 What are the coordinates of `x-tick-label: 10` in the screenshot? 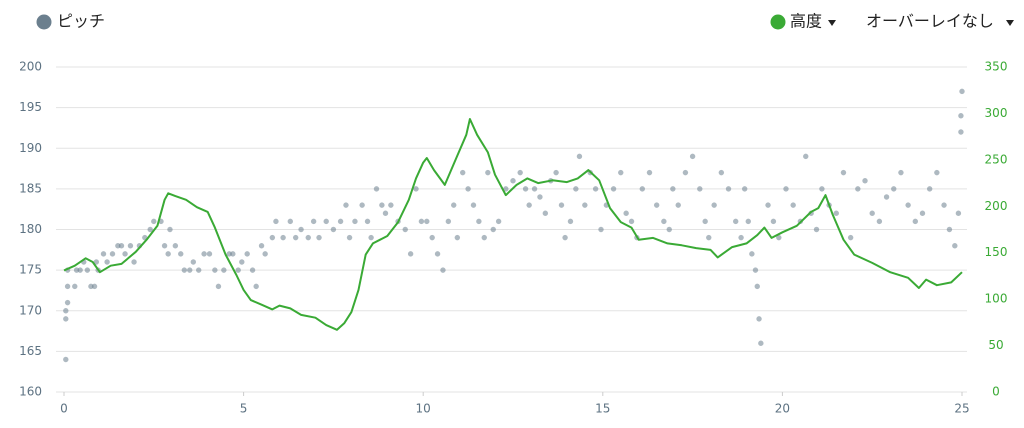 It's located at (423, 409).